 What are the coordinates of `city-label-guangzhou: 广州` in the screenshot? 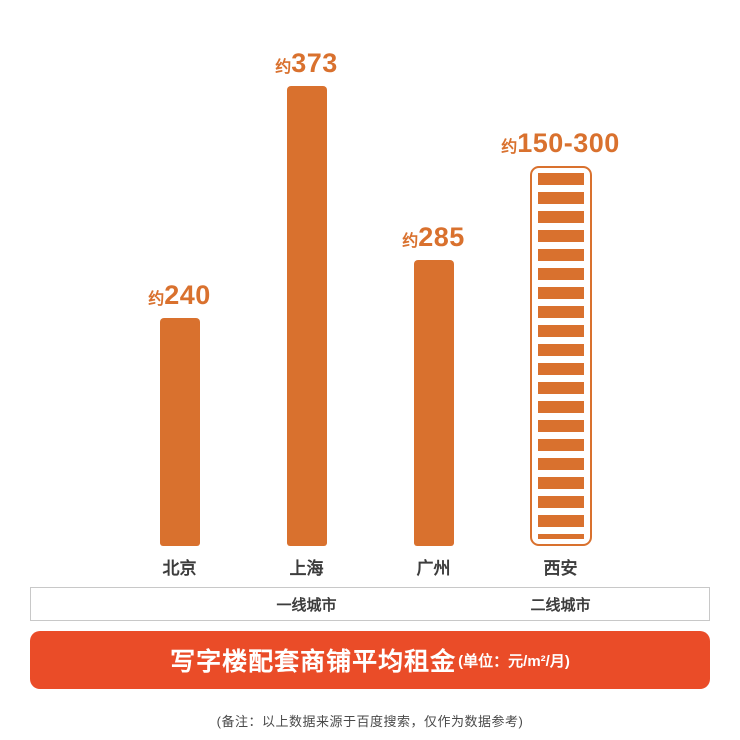 It's located at (433, 568).